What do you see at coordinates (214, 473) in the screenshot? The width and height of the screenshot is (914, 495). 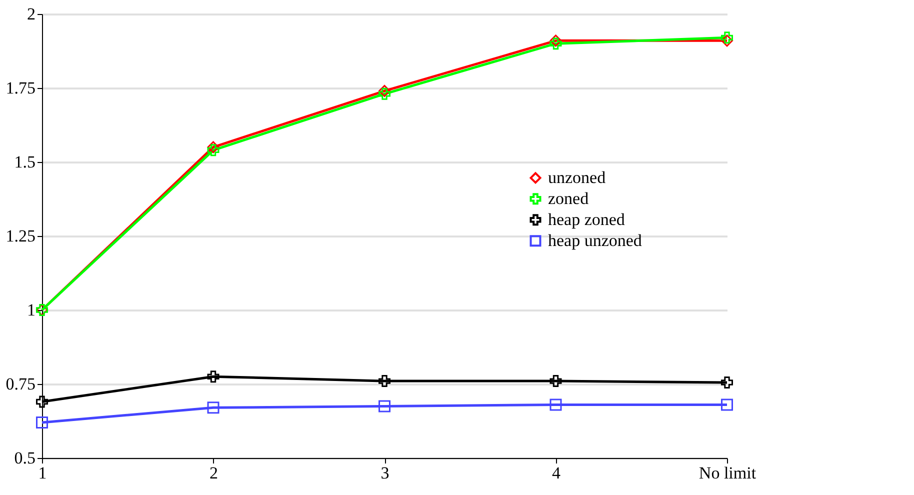 I see `x-tick-label: 2` at bounding box center [214, 473].